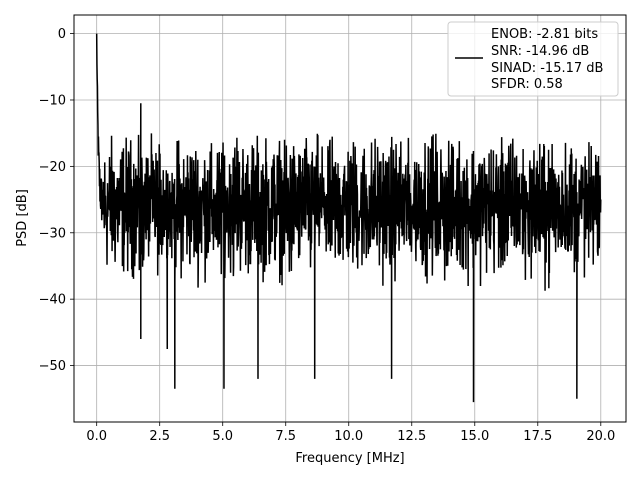 Image resolution: width=640 pixels, height=480 pixels. What do you see at coordinates (56, 200) in the screenshot?
I see `y-axis: 0 −10 −20 −30 −40 −50` at bounding box center [56, 200].